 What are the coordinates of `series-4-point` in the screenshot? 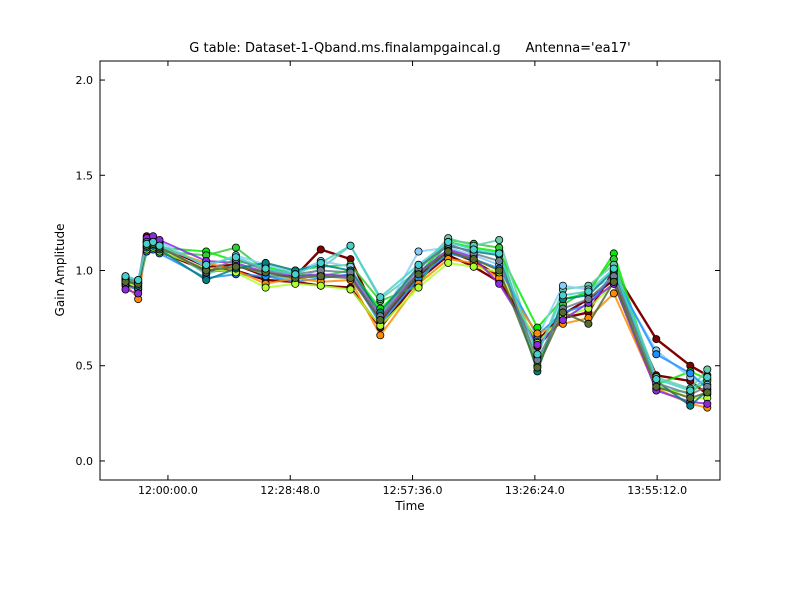 It's located at (235, 247).